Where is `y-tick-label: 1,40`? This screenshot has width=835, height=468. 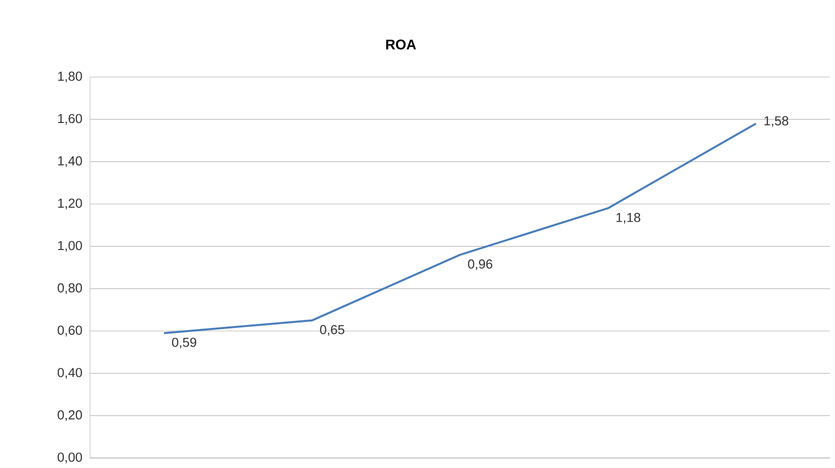 y-tick-label: 1,40 is located at coordinates (70, 162).